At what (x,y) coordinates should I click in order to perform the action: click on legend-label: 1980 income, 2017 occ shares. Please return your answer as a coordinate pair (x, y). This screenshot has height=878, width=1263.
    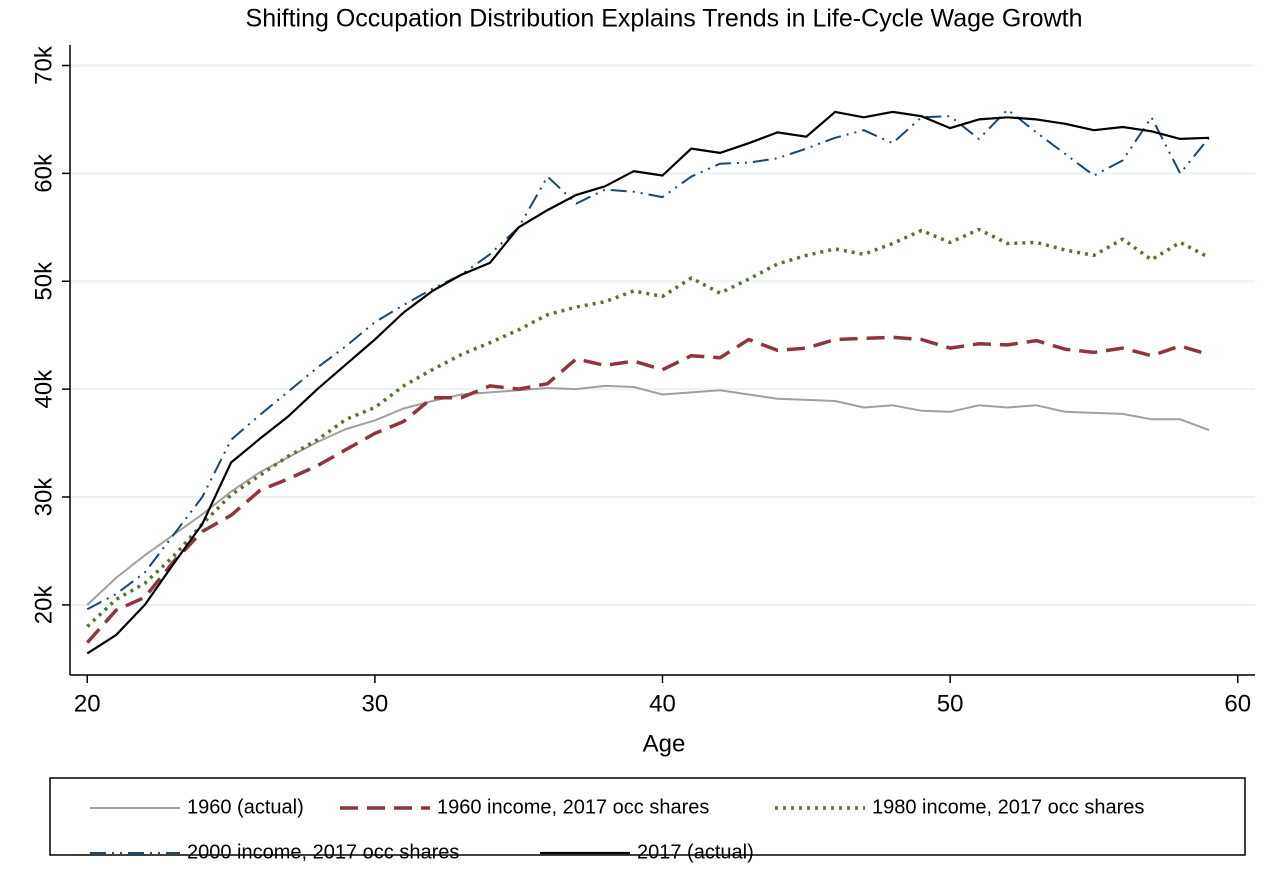
    Looking at the image, I should click on (1008, 807).